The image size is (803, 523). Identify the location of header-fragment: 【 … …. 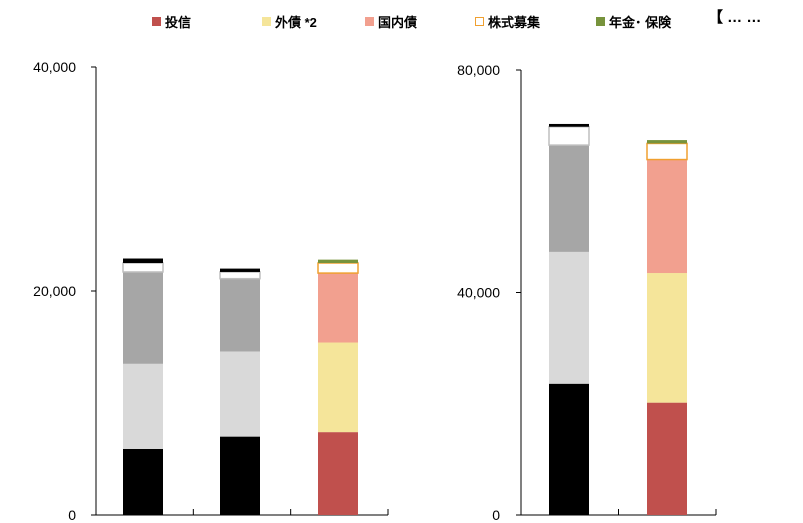
(735, 17).